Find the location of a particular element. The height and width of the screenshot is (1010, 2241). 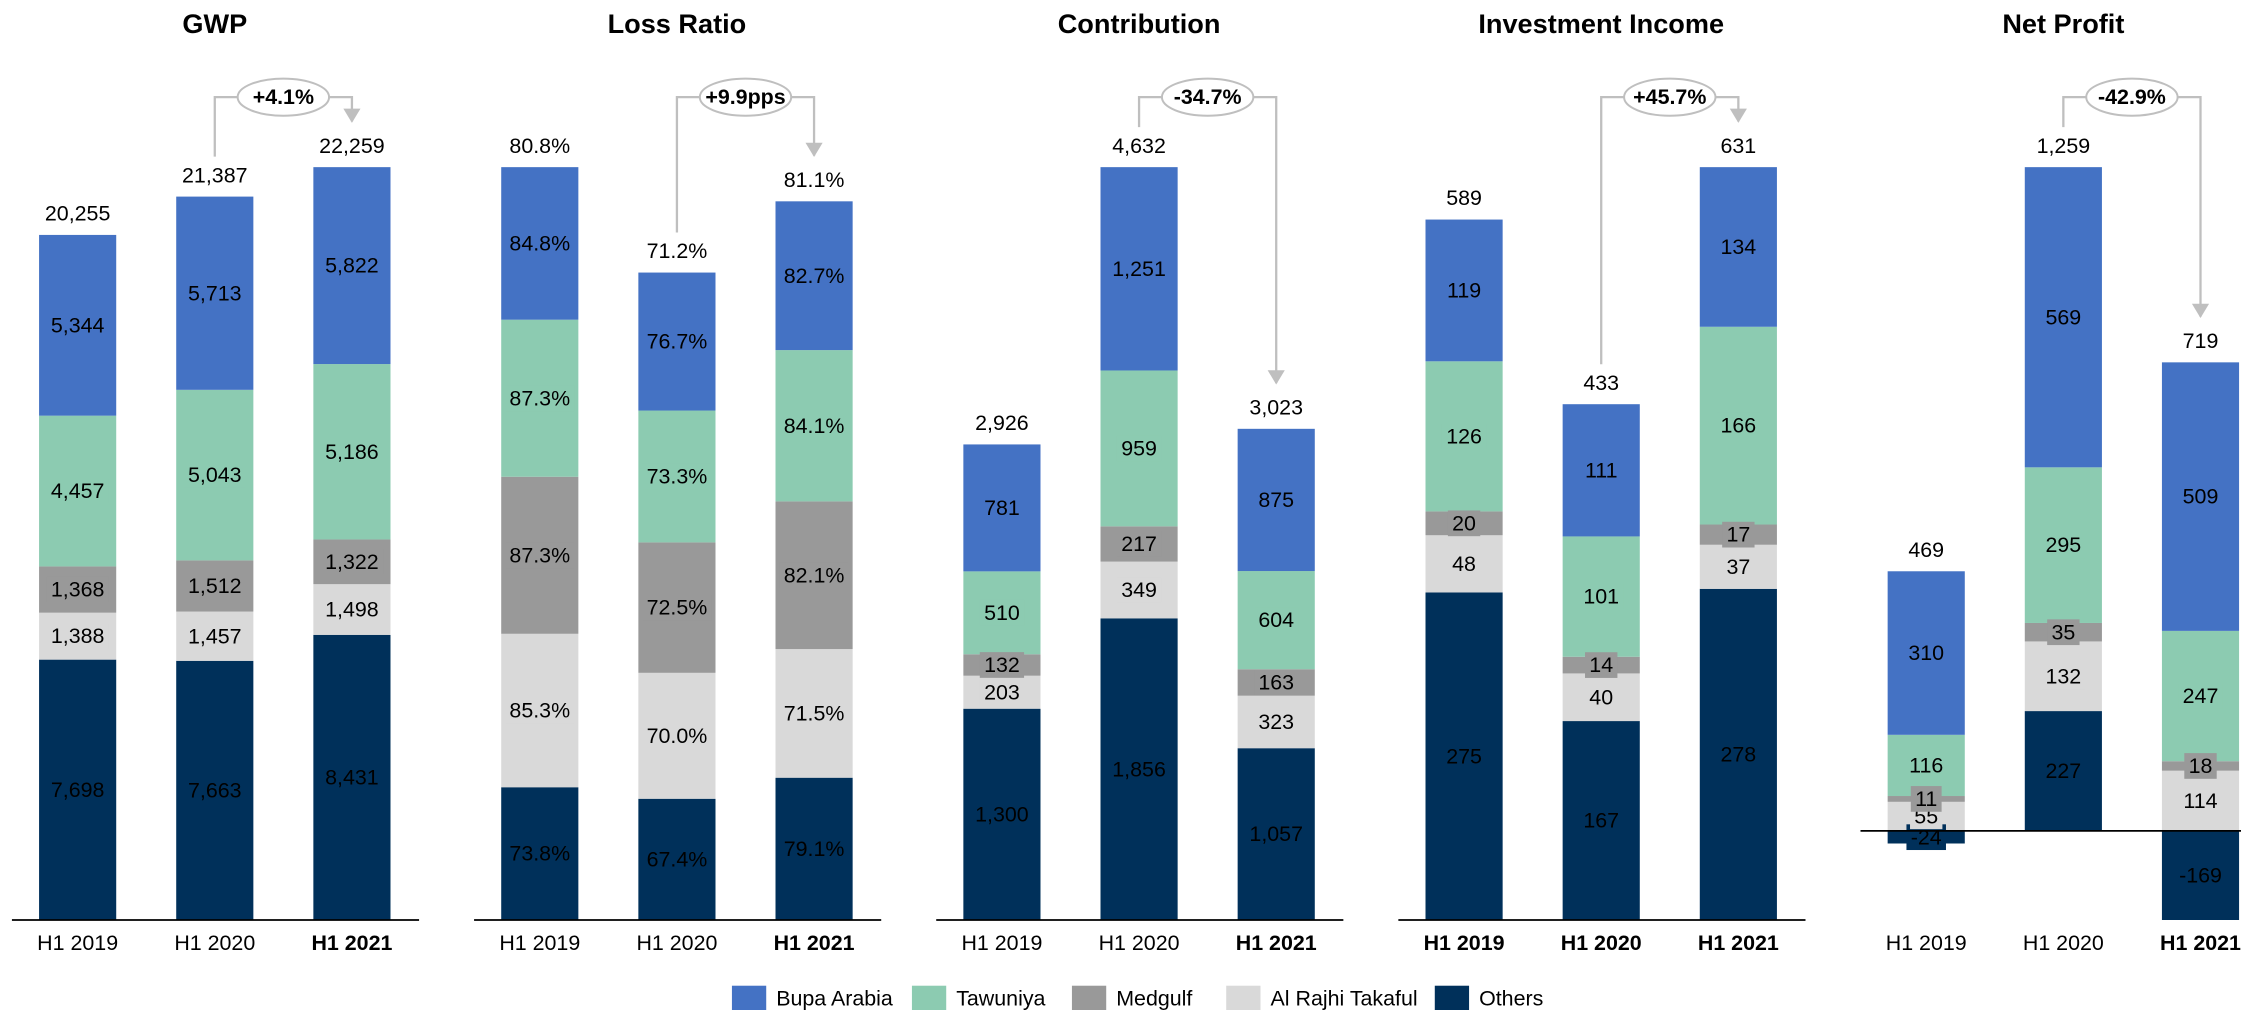

segment-label-group: 5,822 is located at coordinates (352, 265).